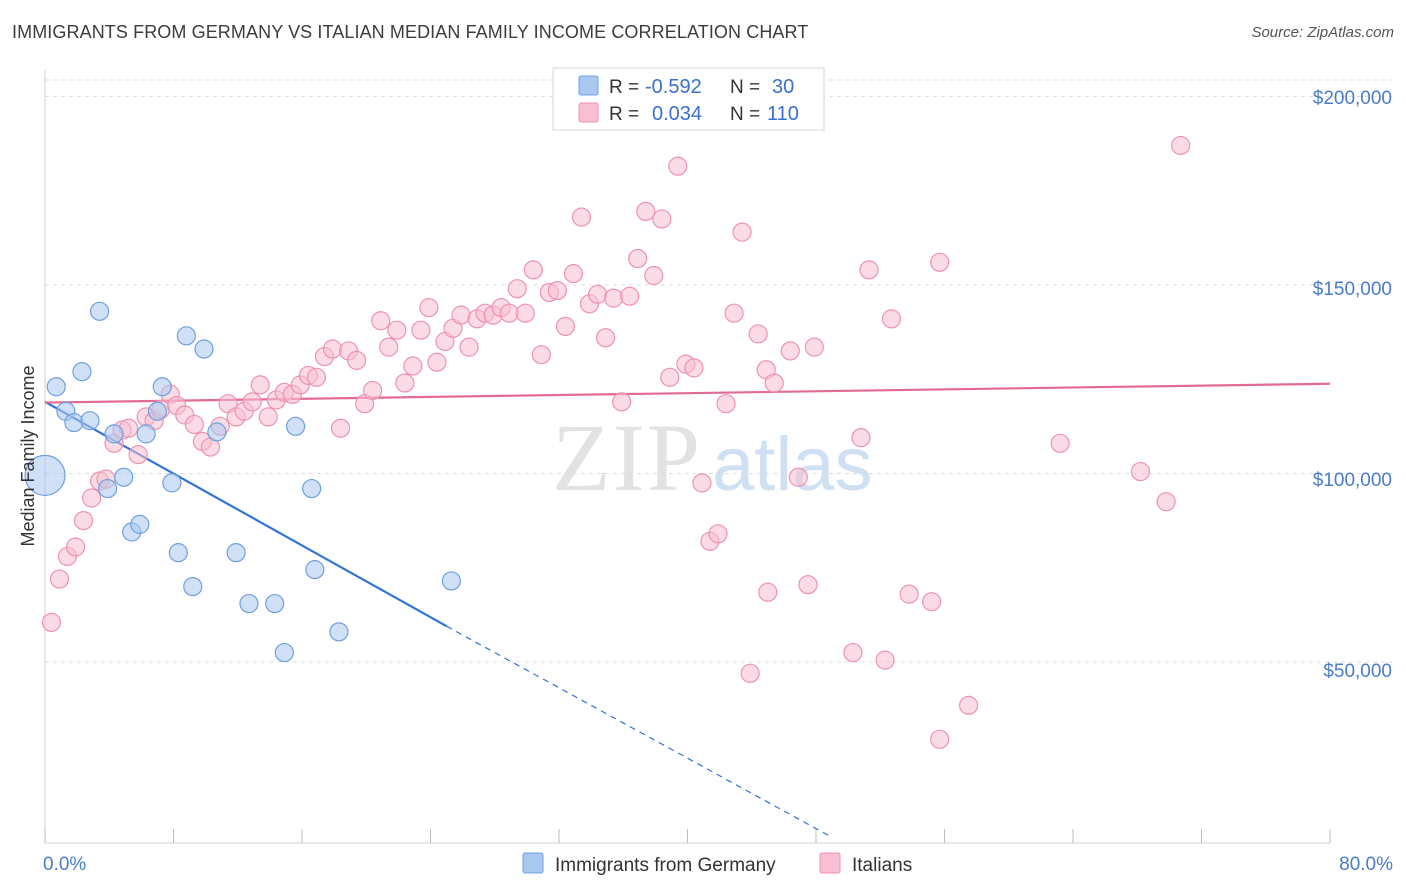 The width and height of the screenshot is (1406, 892). I want to click on legend-n-value: 30, so click(783, 87).